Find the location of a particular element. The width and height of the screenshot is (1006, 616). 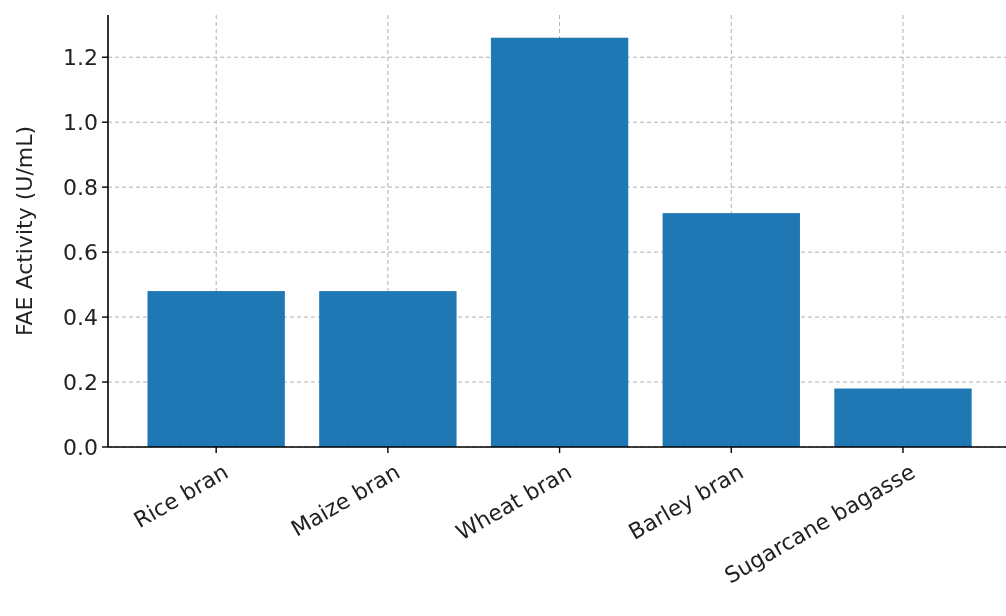

x-tick-label: Rice bran is located at coordinates (181, 496).